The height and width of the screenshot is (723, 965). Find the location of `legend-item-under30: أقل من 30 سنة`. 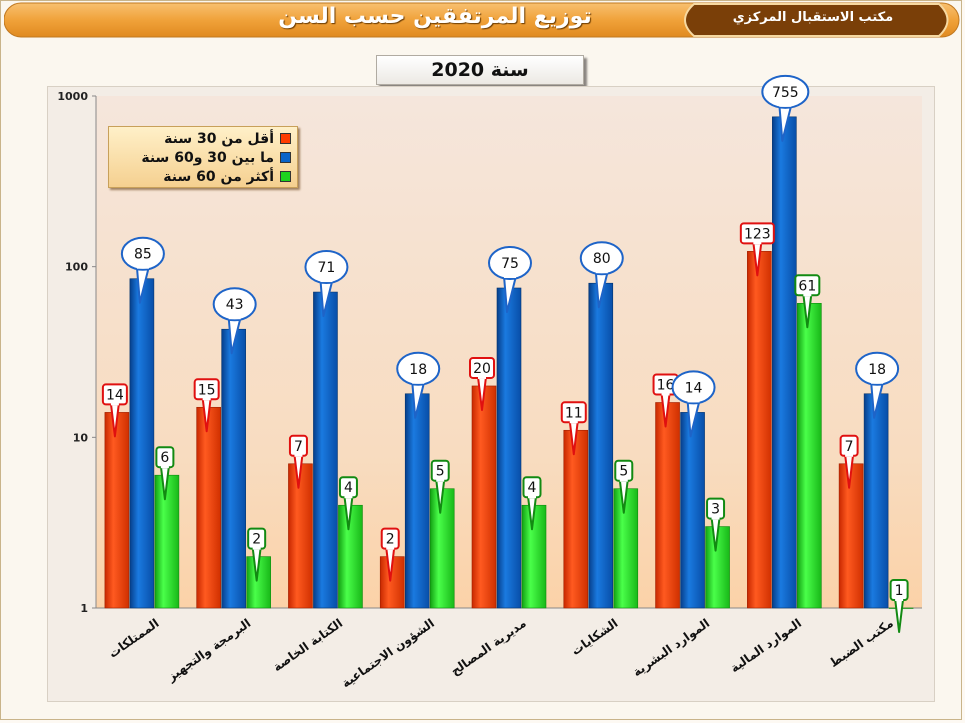

legend-item-under30: أقل من 30 سنة is located at coordinates (203, 138).